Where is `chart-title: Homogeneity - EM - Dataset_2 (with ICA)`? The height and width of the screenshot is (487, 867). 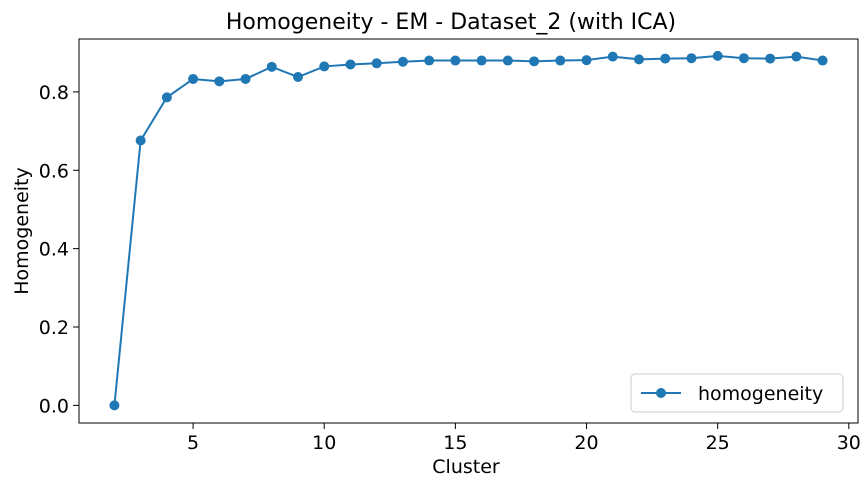
chart-title: Homogeneity - EM - Dataset_2 (with ICA) is located at coordinates (451, 22).